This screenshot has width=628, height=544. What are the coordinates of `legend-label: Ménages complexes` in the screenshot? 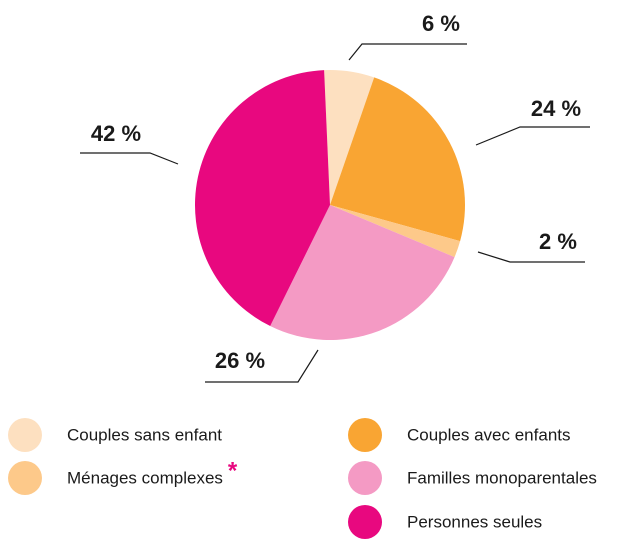 It's located at (145, 477).